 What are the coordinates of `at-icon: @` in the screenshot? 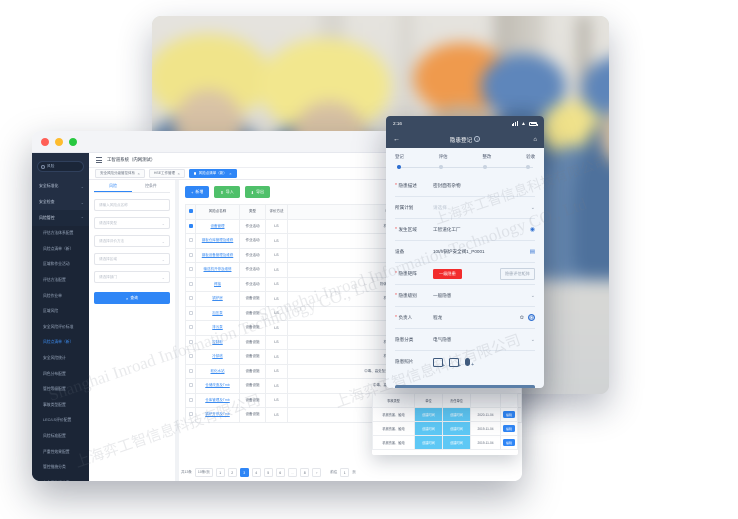 It's located at (531, 317).